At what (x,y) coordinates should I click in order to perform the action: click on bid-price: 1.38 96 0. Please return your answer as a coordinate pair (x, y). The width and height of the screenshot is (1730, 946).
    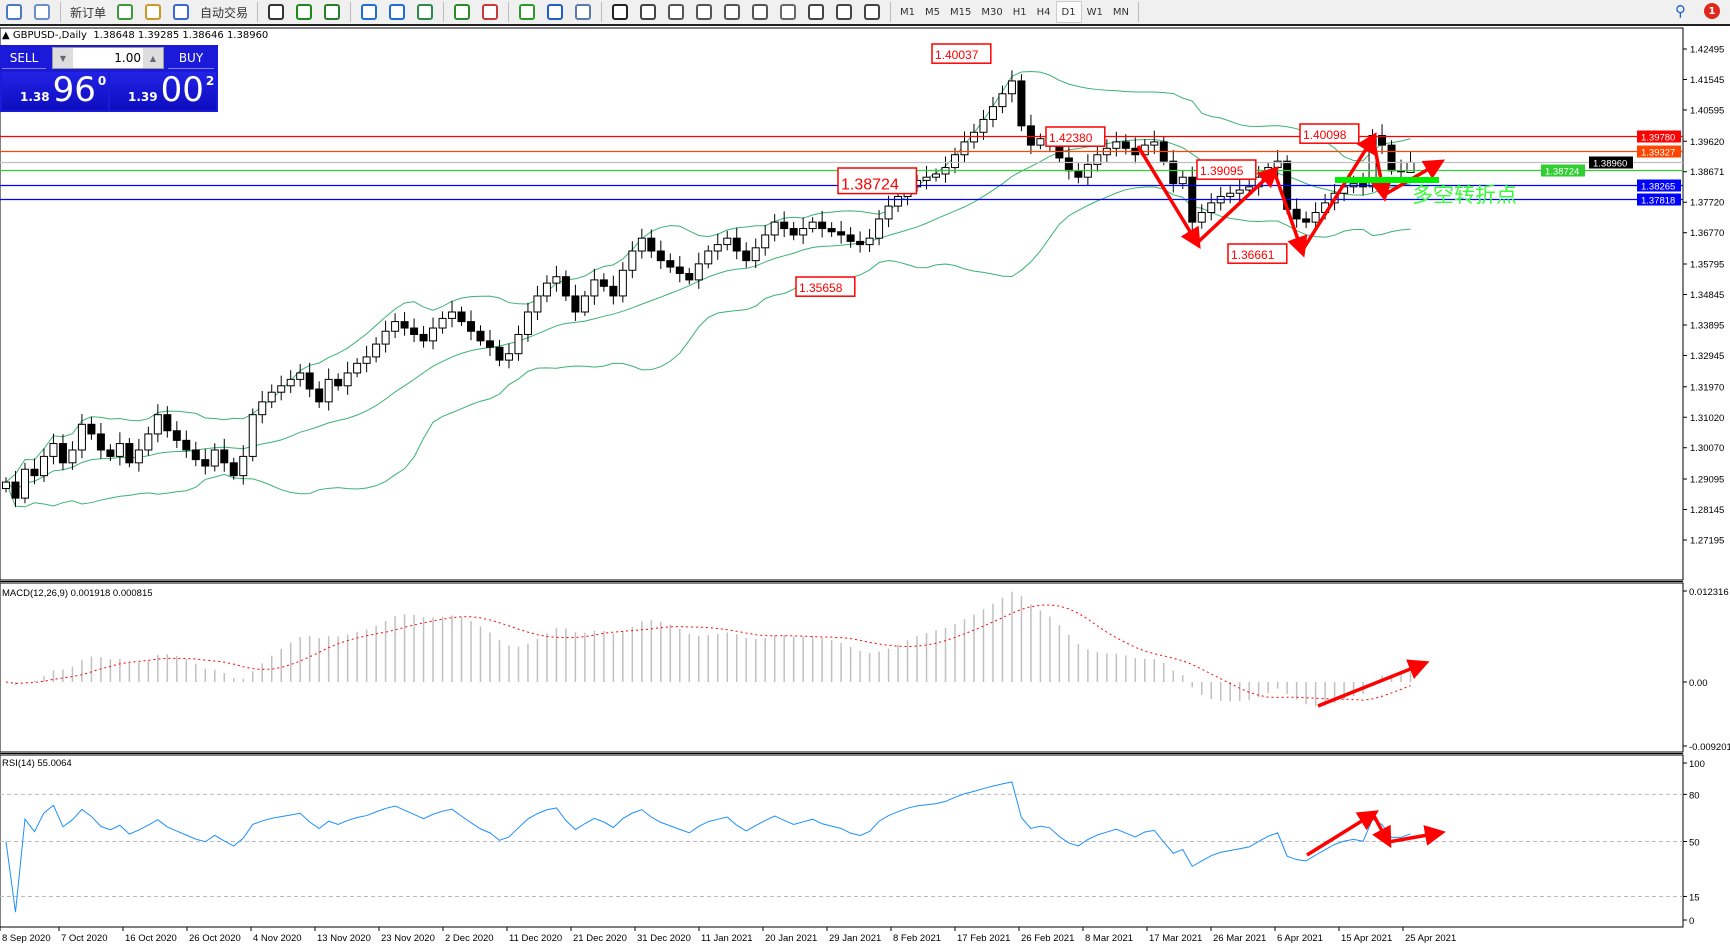
    Looking at the image, I should click on (55, 91).